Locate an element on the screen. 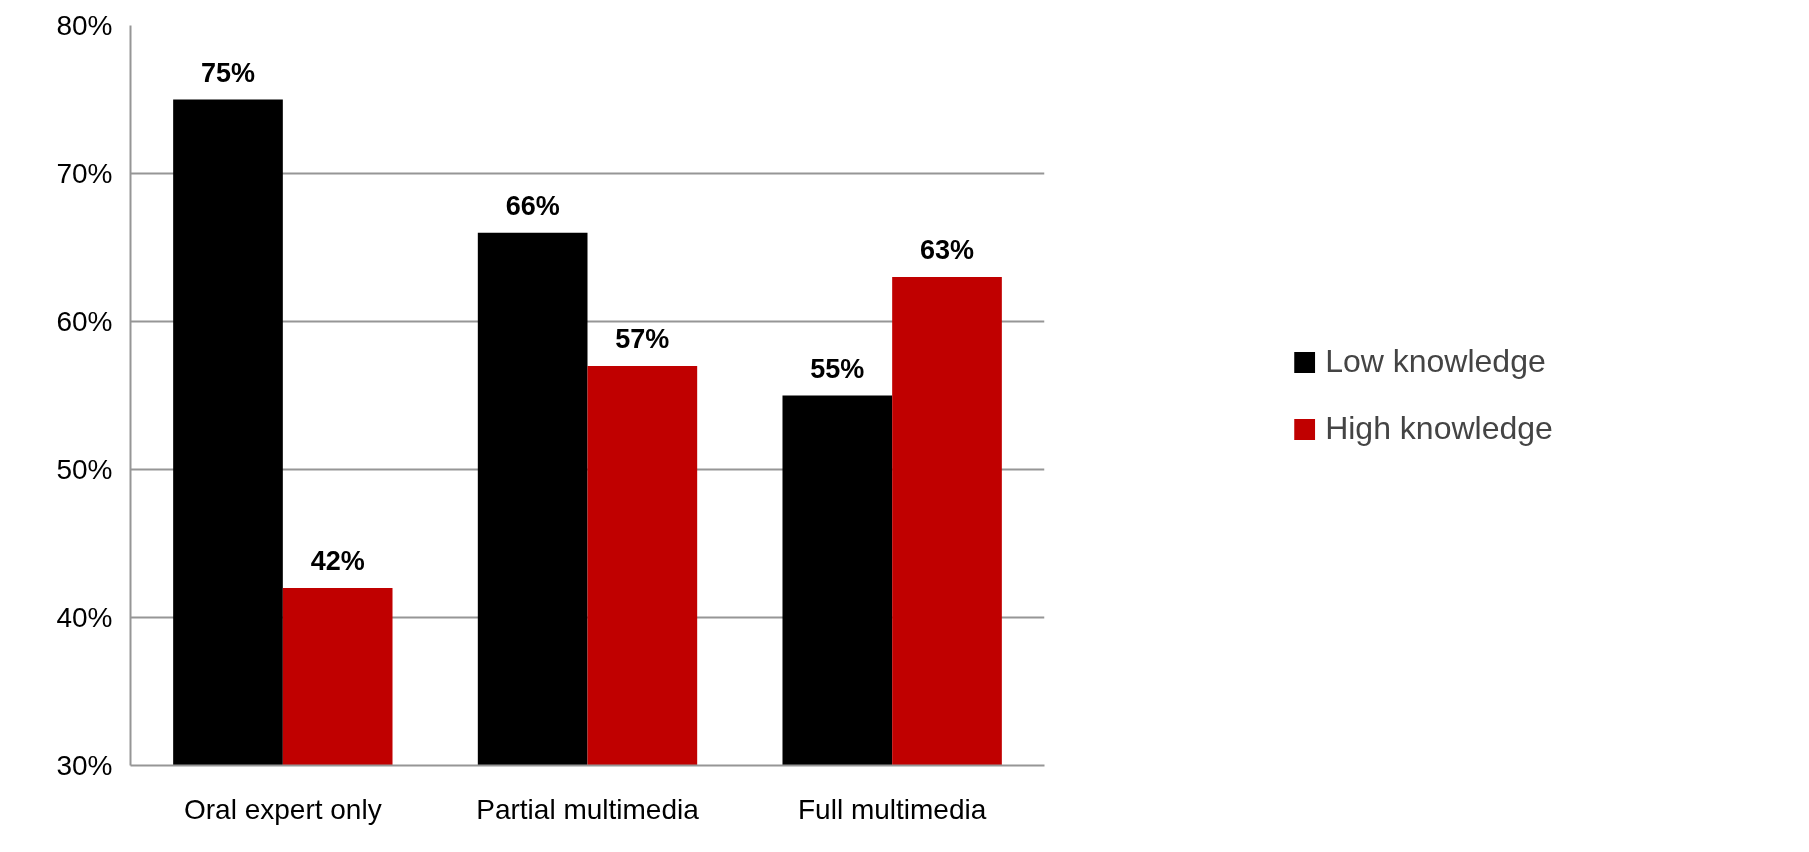 This screenshot has height=852, width=1809. y-tick-label: 80% is located at coordinates (84, 25).